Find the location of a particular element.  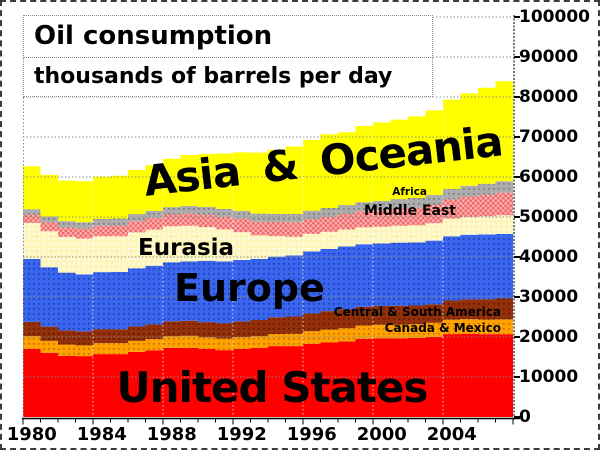

central-south-america-area is located at coordinates (268, 322).